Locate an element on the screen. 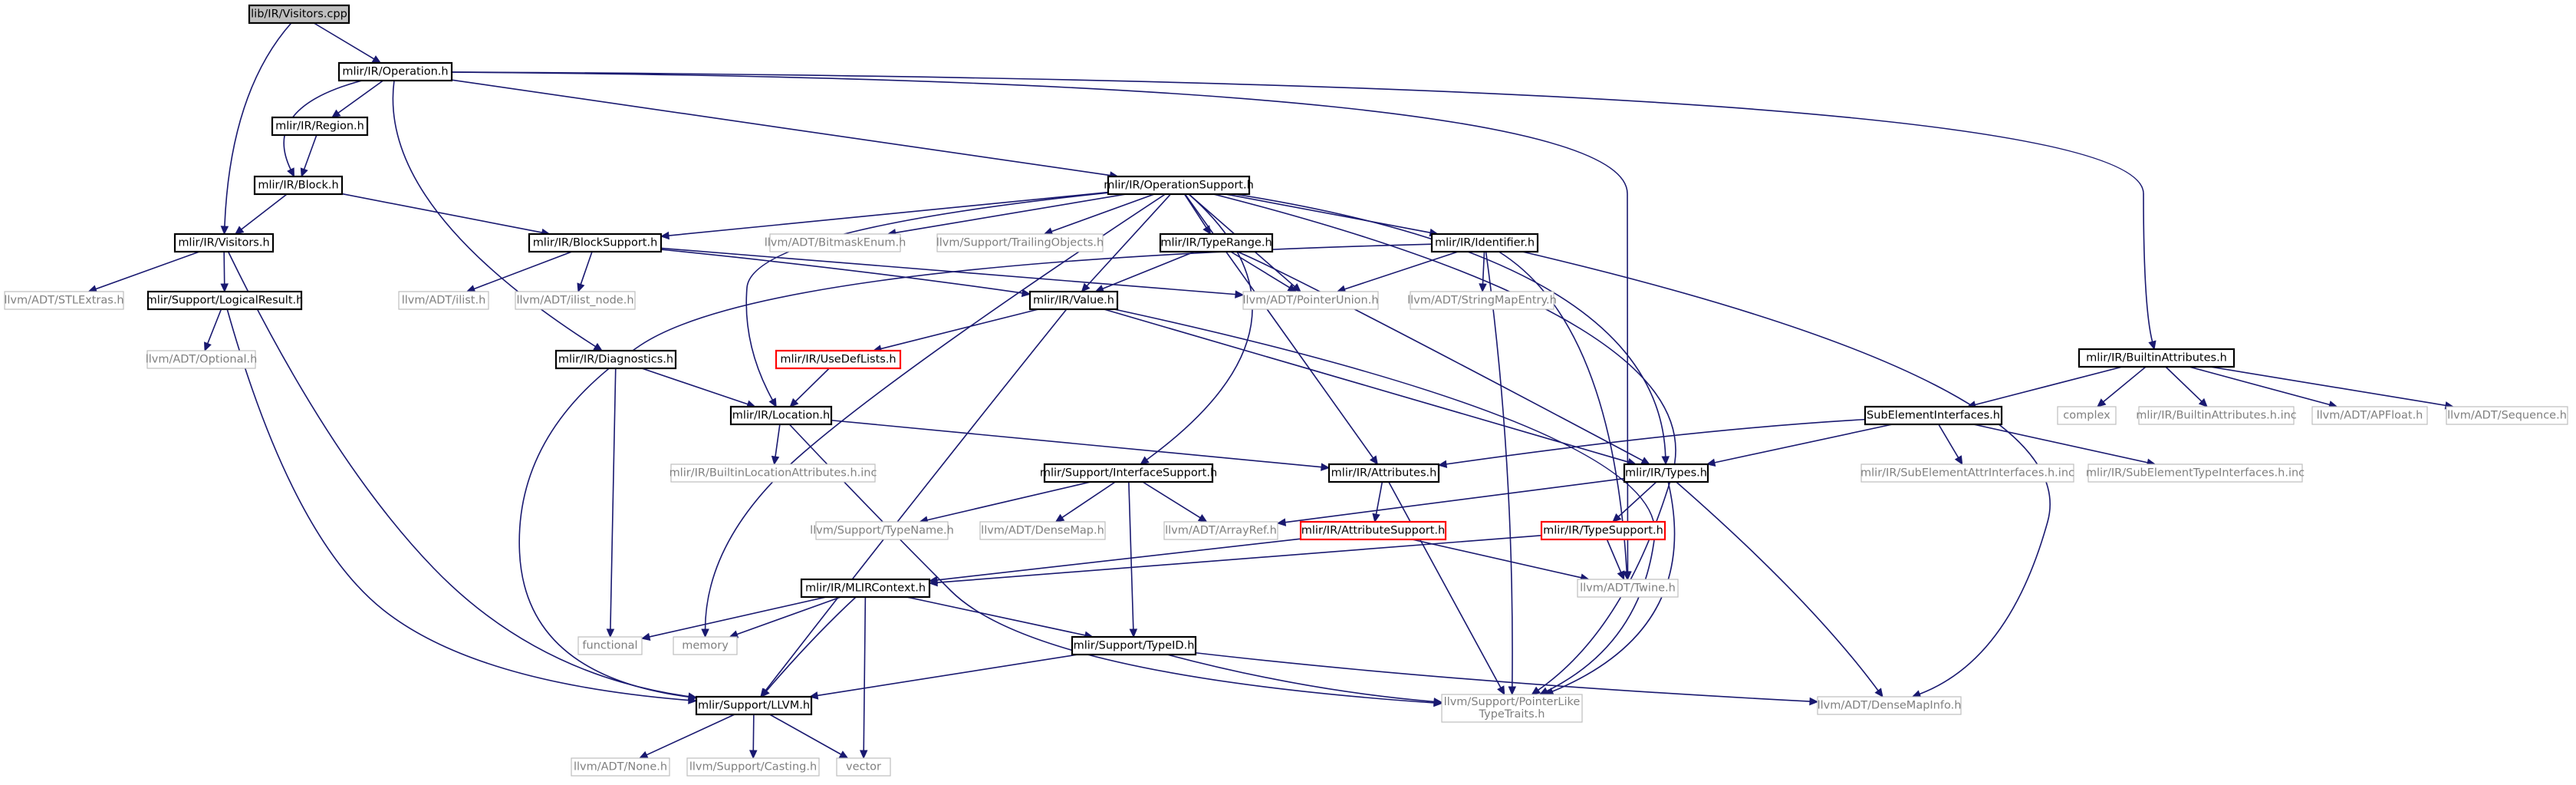  node-attributes: mlir/IR/Attributes.h is located at coordinates (1383, 473).